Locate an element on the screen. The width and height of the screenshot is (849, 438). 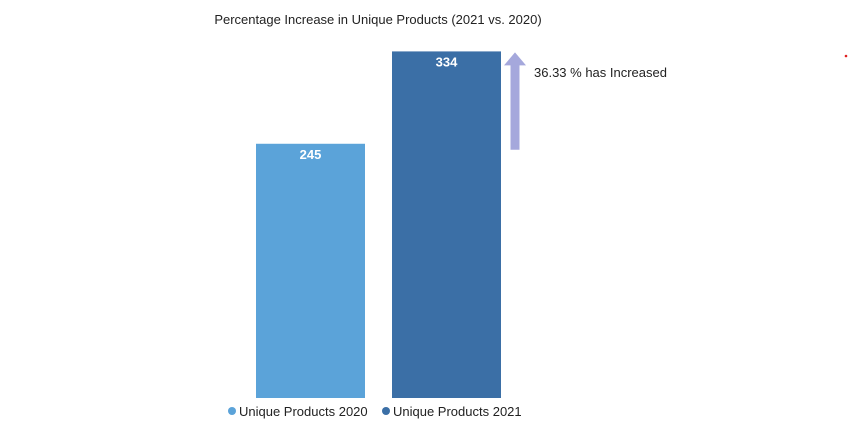
bar-1-data-label: 245 is located at coordinates (311, 154).